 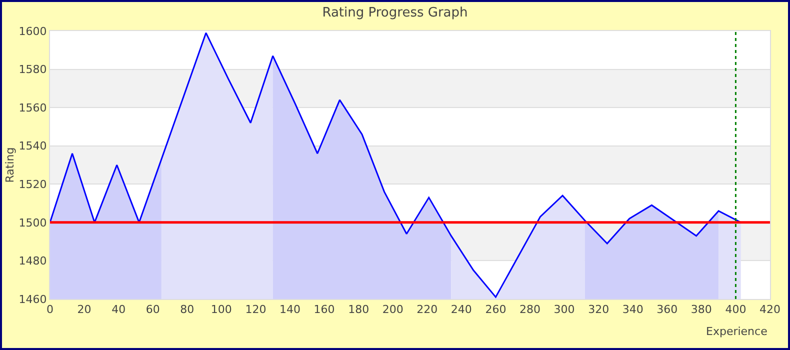 I want to click on x-tick-label: 160, so click(x=324, y=309).